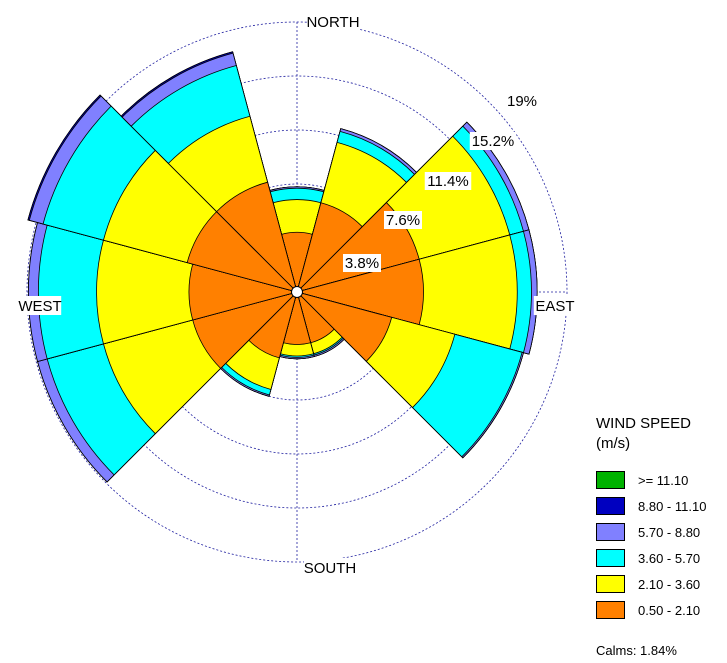  I want to click on legend-item: 0.50 - 2.10, so click(661, 610).